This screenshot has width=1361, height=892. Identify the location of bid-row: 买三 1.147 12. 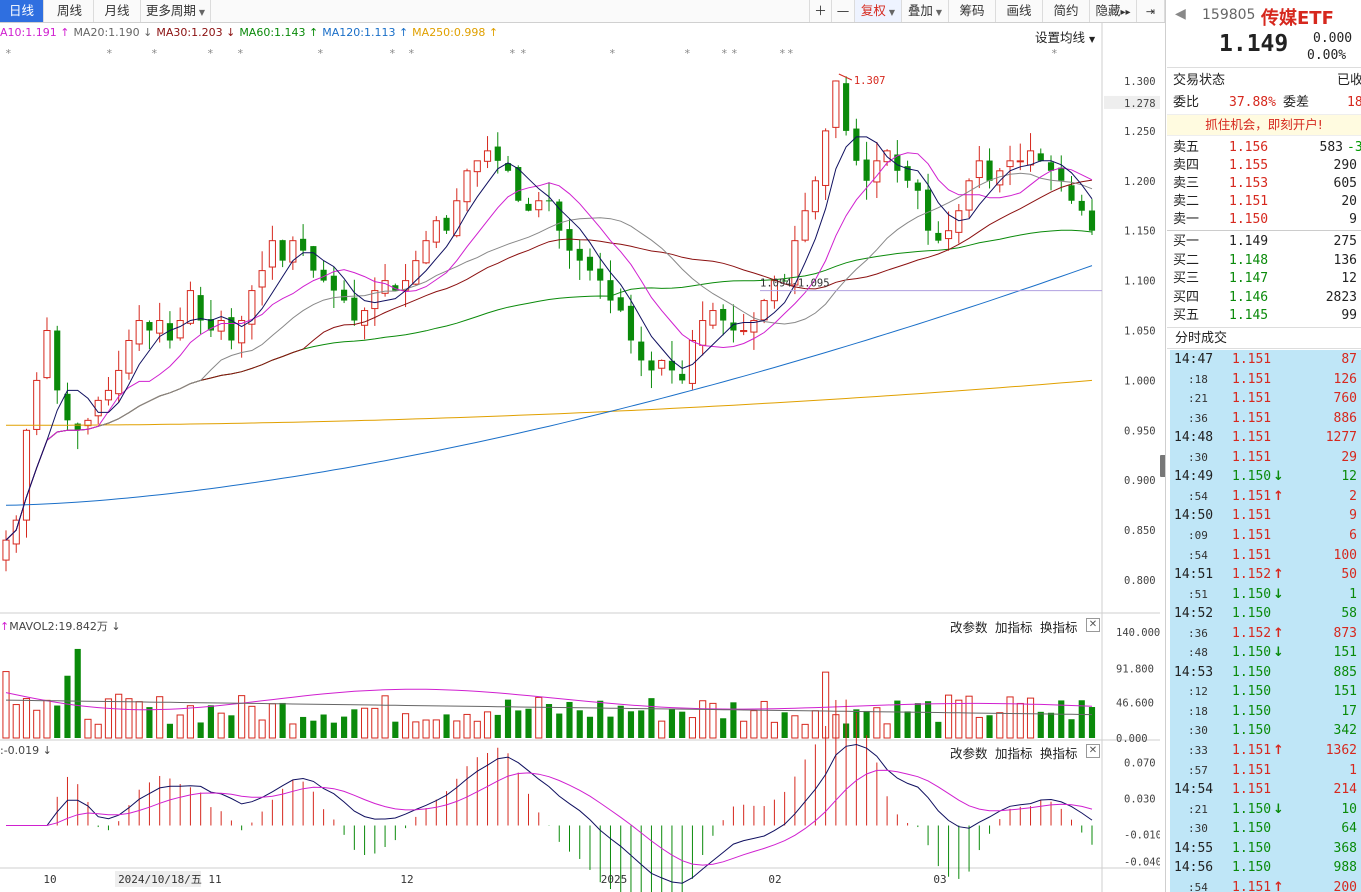
(1264, 279).